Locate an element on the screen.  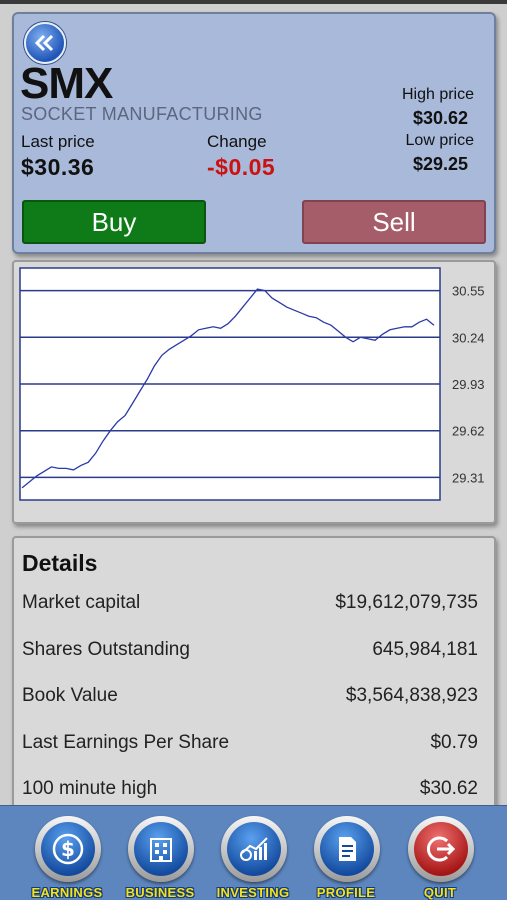
status-bar-strip is located at coordinates (253, 2).